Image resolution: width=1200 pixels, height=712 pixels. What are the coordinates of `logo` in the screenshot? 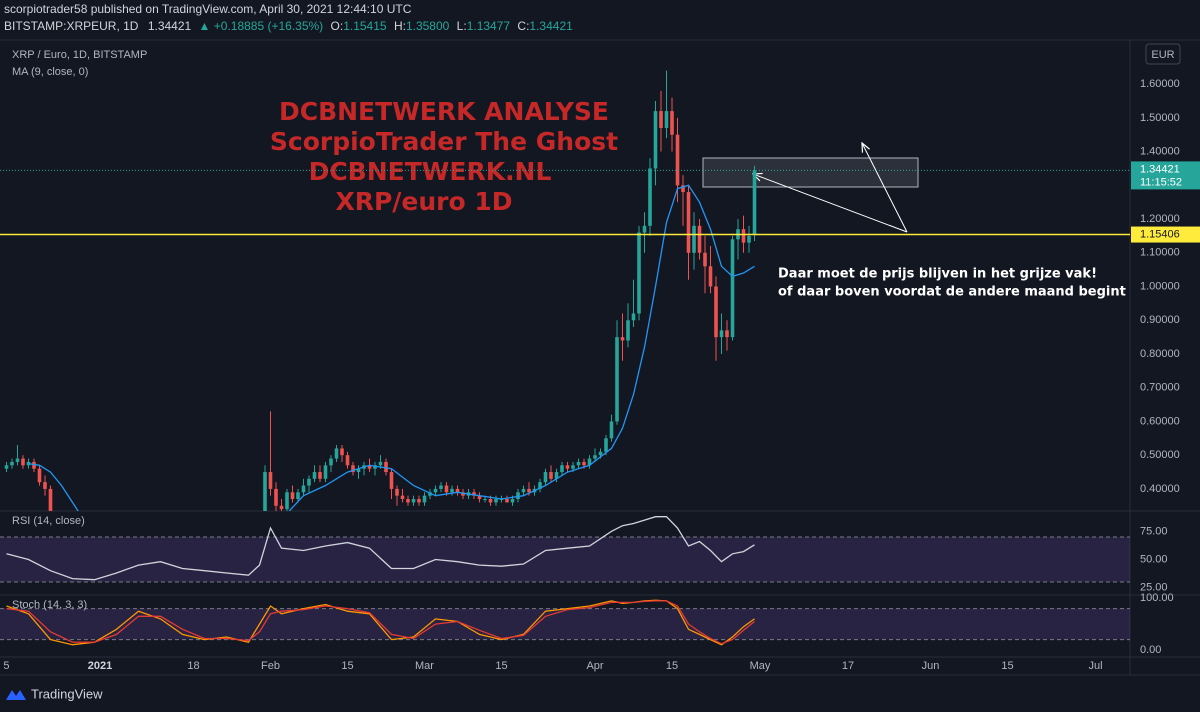 It's located at (16, 695).